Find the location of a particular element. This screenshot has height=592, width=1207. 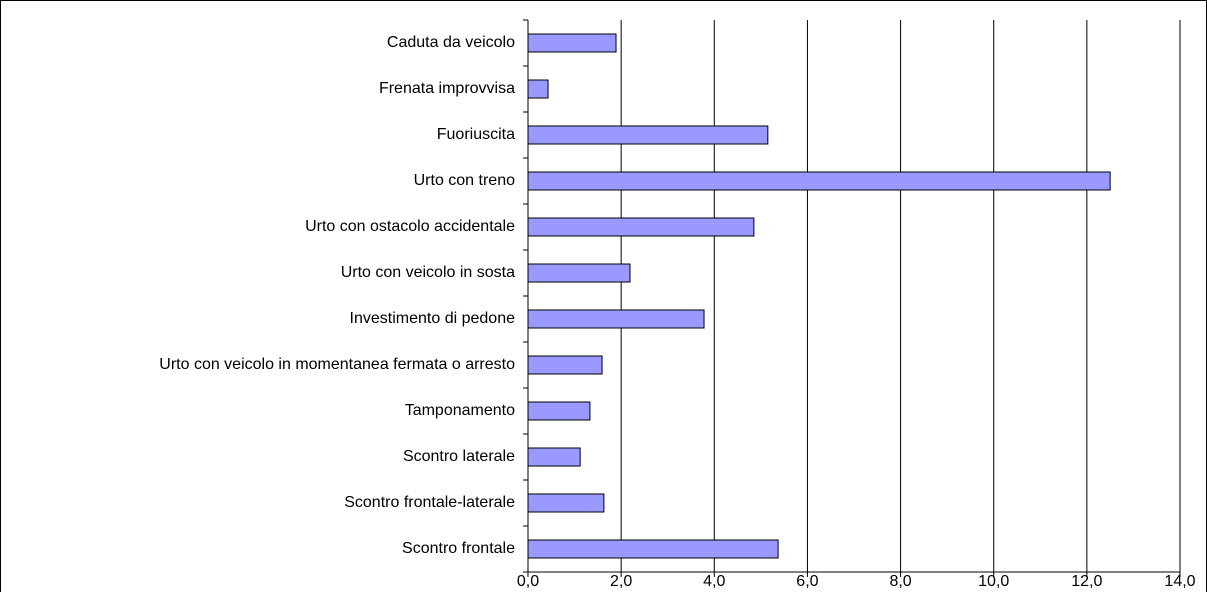

y-tick-label: Urto con treno is located at coordinates (464, 180).